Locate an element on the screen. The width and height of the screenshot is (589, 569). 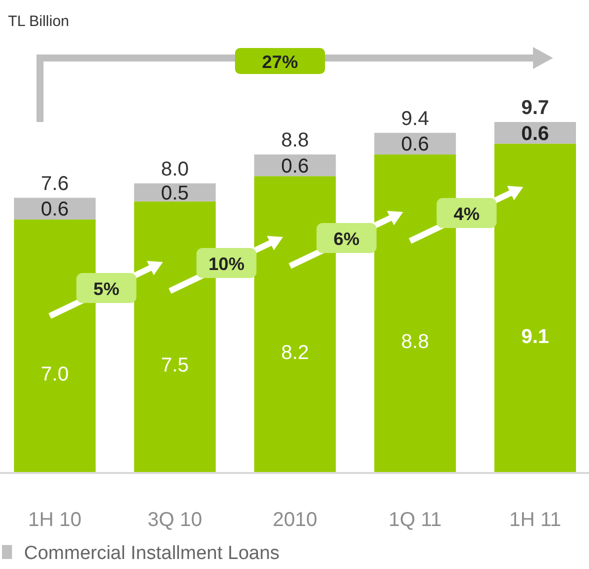
x-tick-label: 3Q 10 is located at coordinates (175, 520).